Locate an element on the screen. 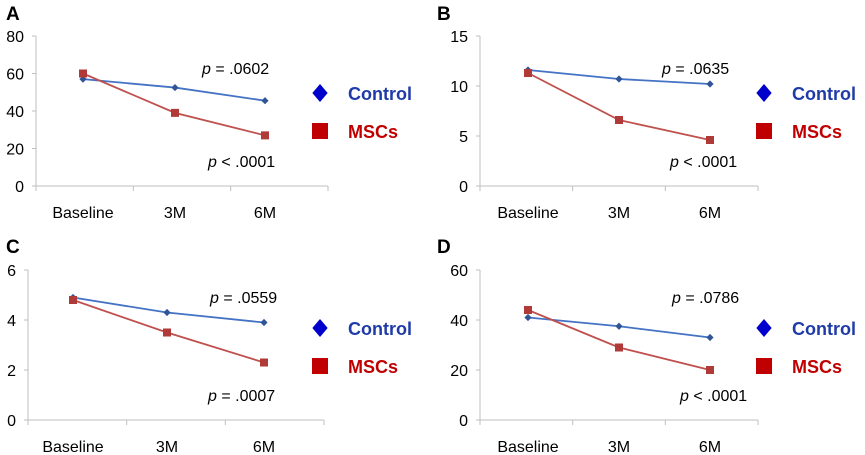  p-value-control: p = .0559 is located at coordinates (243, 298).